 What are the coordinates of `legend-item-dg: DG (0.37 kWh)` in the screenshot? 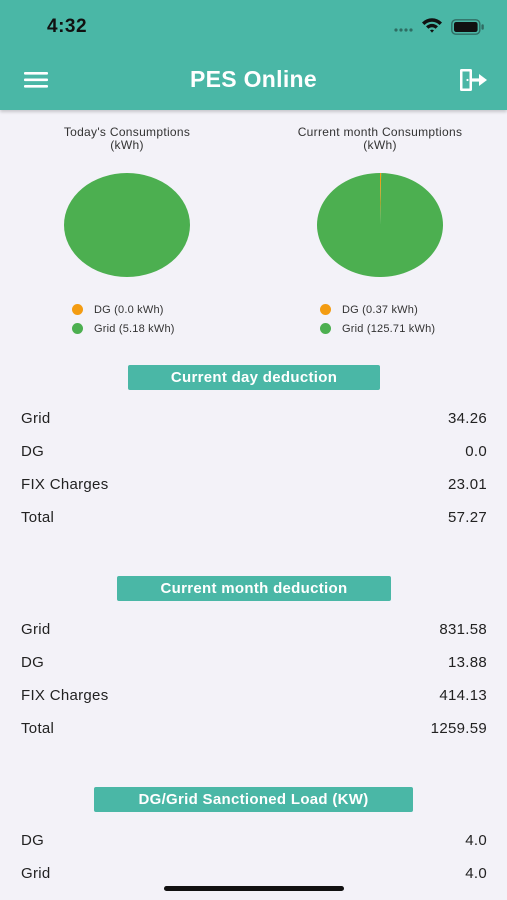 It's located at (377, 309).